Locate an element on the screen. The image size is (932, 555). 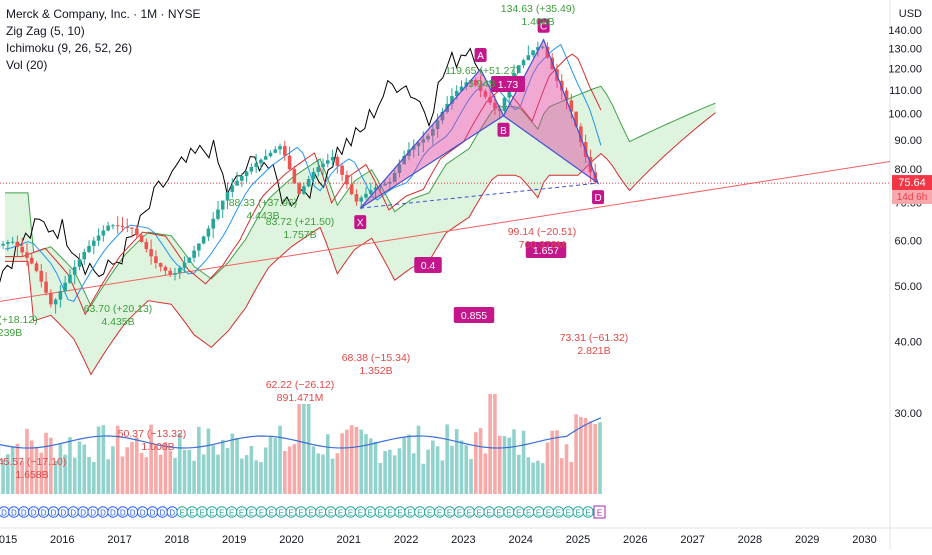
indicator-ichimoku: Ichimoku (9, 26, 52, 26) is located at coordinates (103, 48).